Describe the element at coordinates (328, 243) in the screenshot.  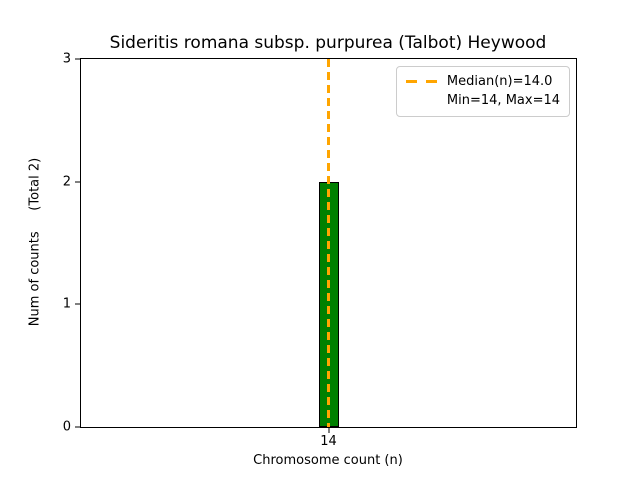
I see `median-line` at that location.